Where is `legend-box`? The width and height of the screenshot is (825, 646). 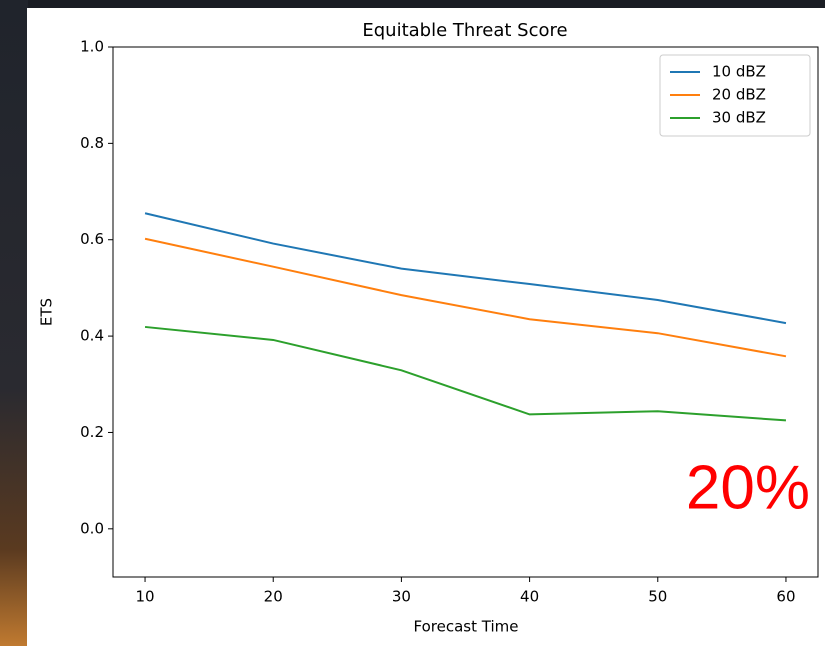 legend-box is located at coordinates (735, 95).